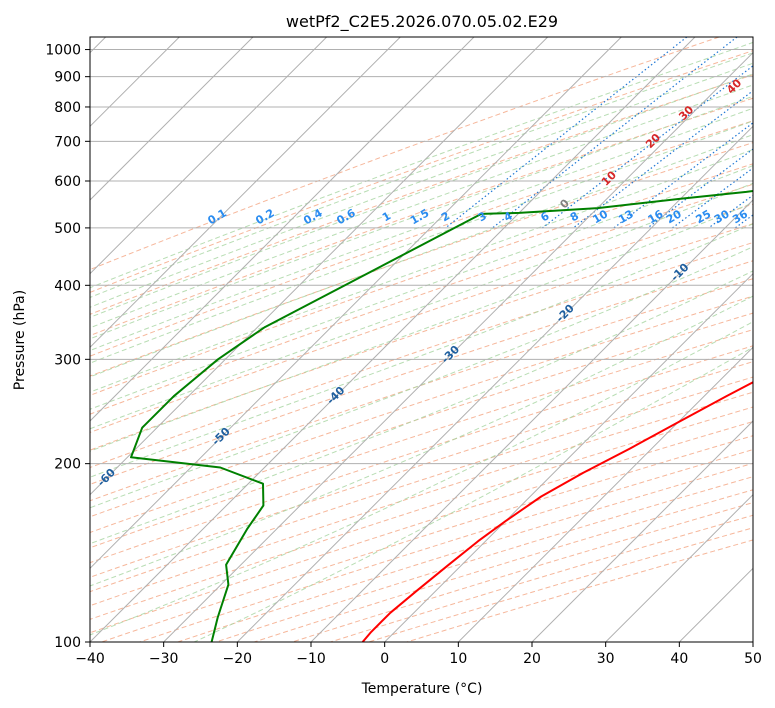 Image resolution: width=775 pixels, height=708 pixels. What do you see at coordinates (422, 689) in the screenshot?
I see `x-axis-label: Temperature (°C)` at bounding box center [422, 689].